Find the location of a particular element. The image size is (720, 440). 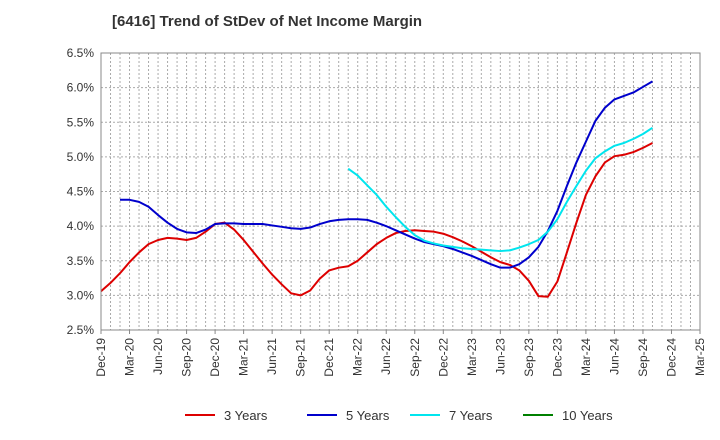

x-tick-label: Jun-24 is located at coordinates (614, 356).